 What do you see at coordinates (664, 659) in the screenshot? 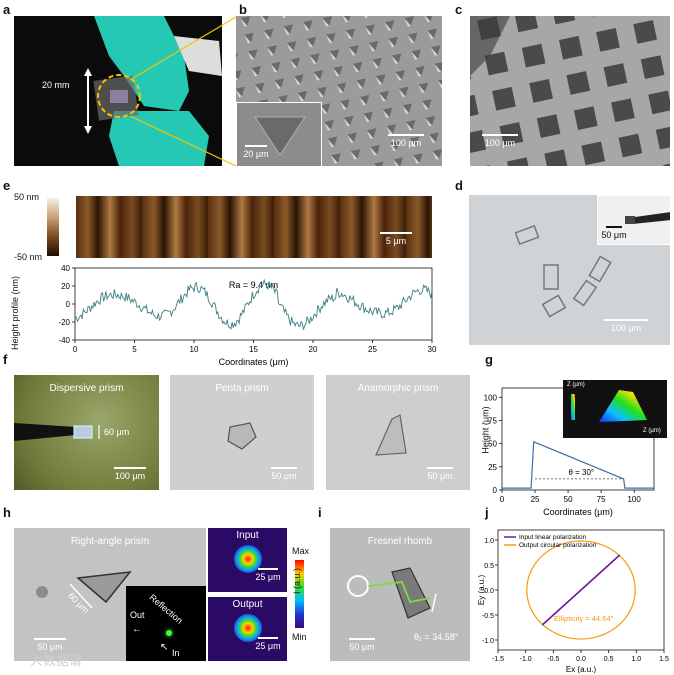
I see `j-xtick-label: 1.5` at bounding box center [664, 659].